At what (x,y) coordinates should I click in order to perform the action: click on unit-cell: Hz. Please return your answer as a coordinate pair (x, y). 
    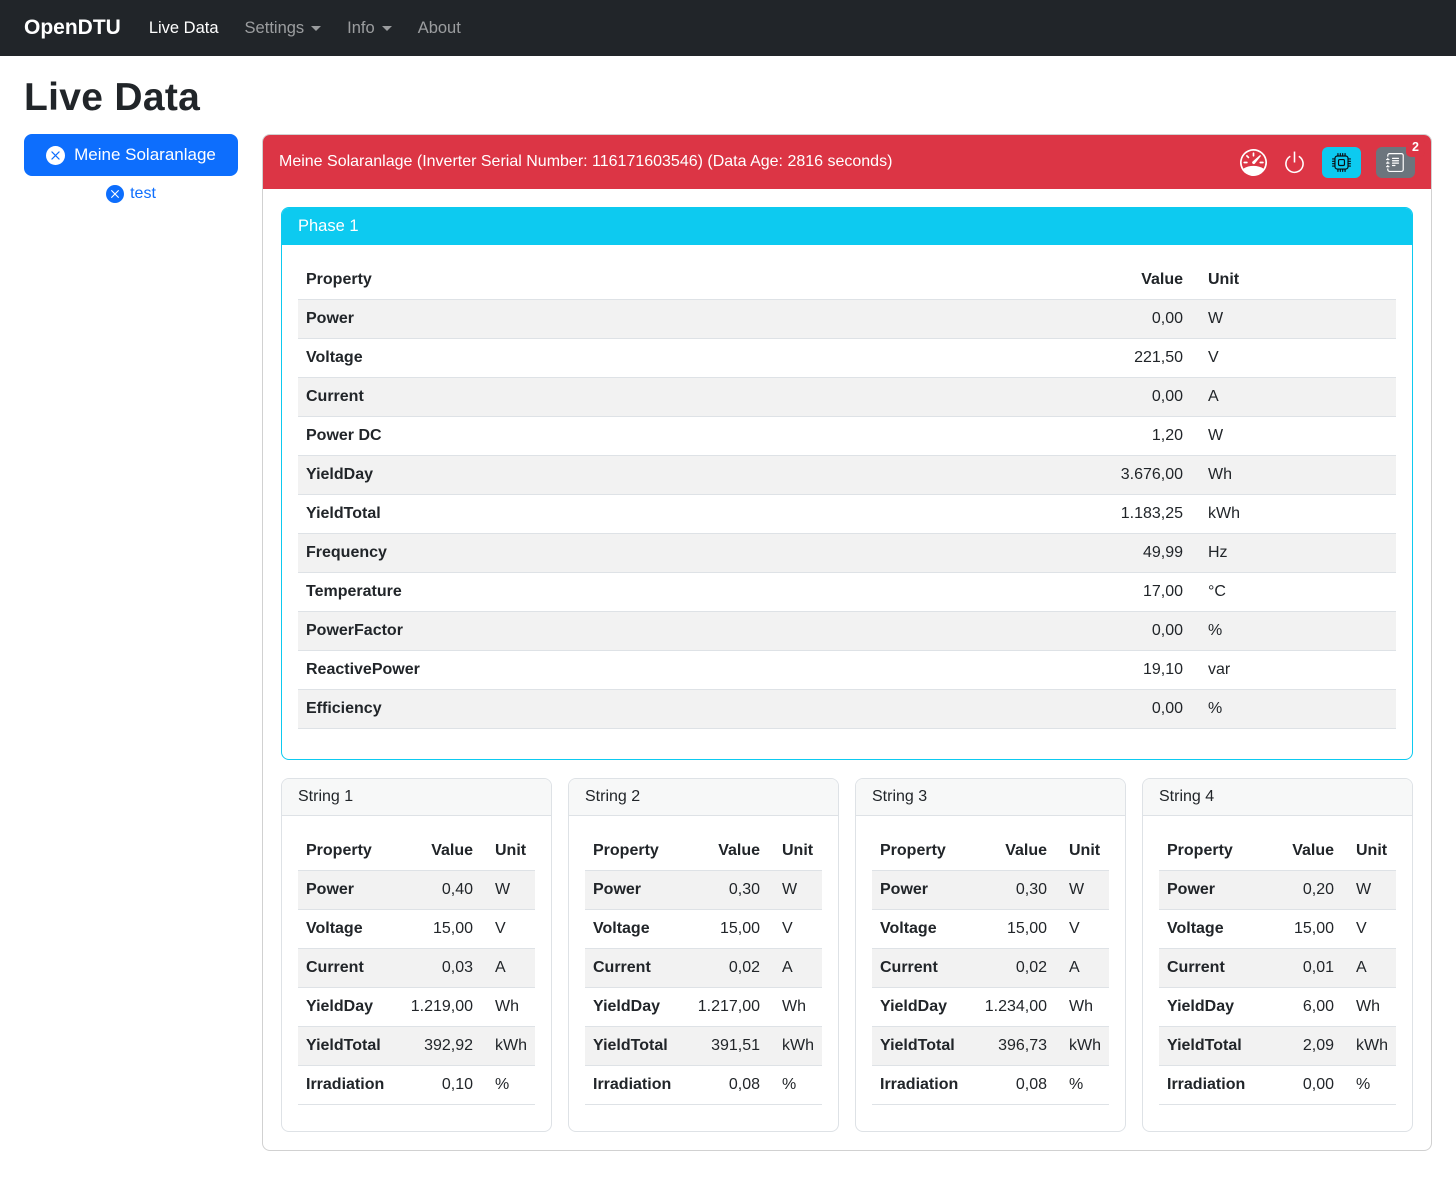
    Looking at the image, I should click on (1293, 553).